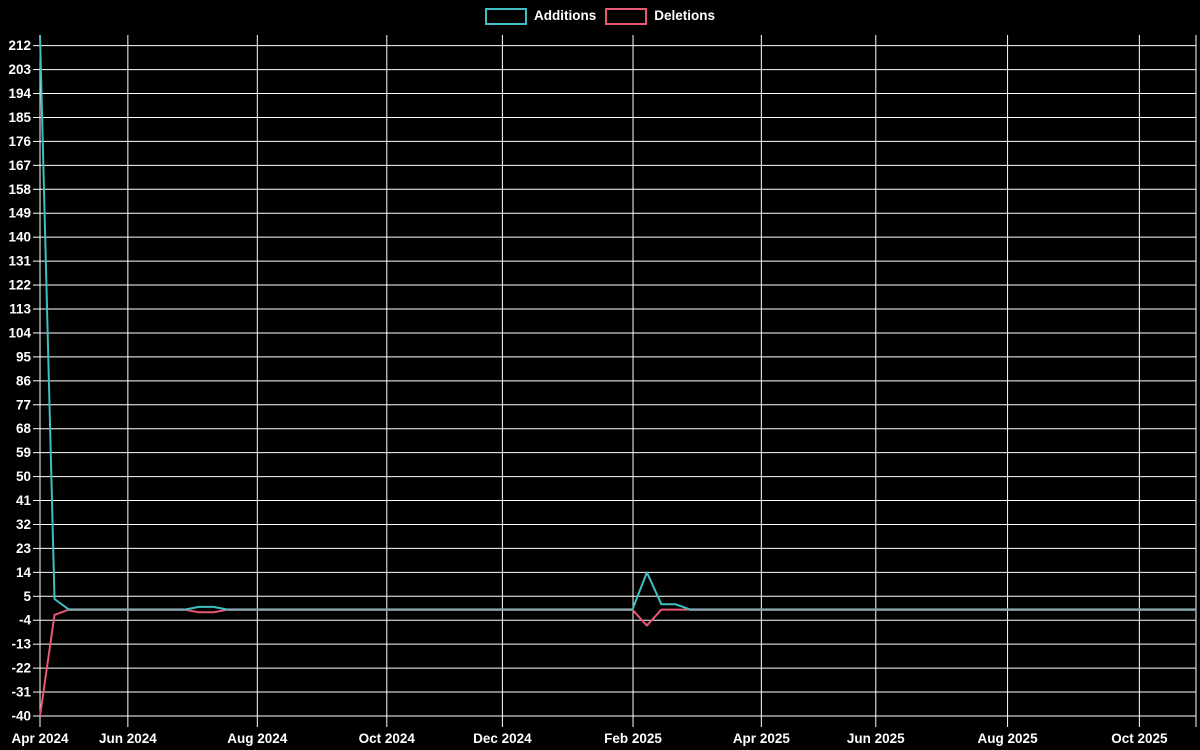  What do you see at coordinates (19, 141) in the screenshot?
I see `y-axis-tick-label: 176` at bounding box center [19, 141].